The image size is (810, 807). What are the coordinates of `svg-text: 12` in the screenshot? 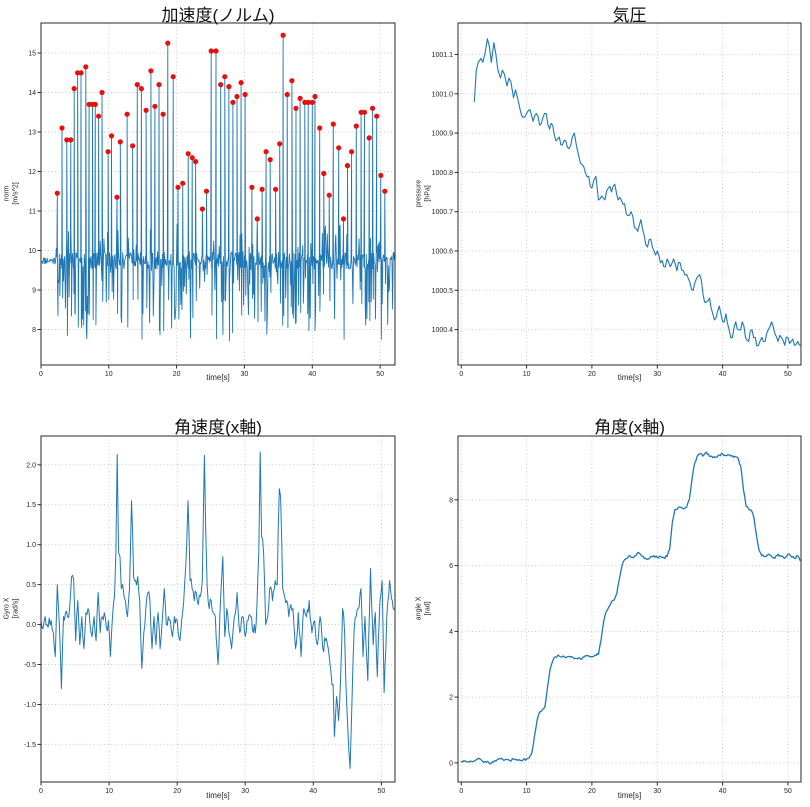 It's located at (32, 172).